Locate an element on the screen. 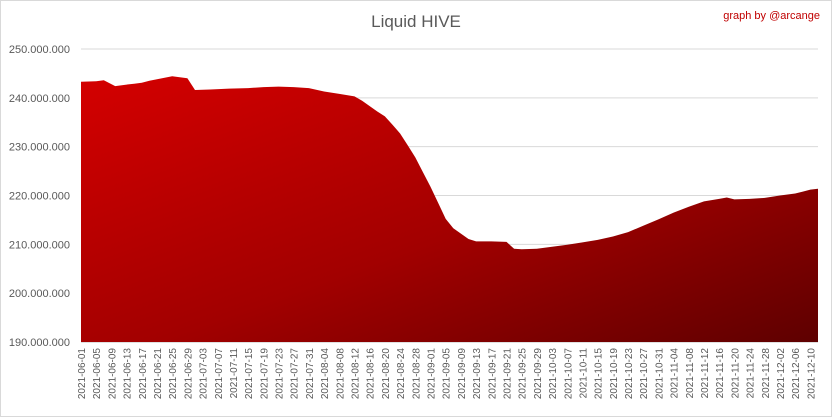  y-tick-label: 240.000.000 is located at coordinates (39, 99).